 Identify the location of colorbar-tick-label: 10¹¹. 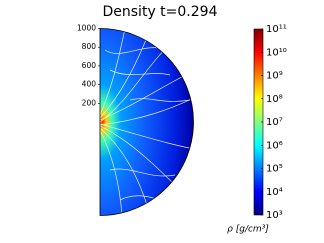
(276, 29).